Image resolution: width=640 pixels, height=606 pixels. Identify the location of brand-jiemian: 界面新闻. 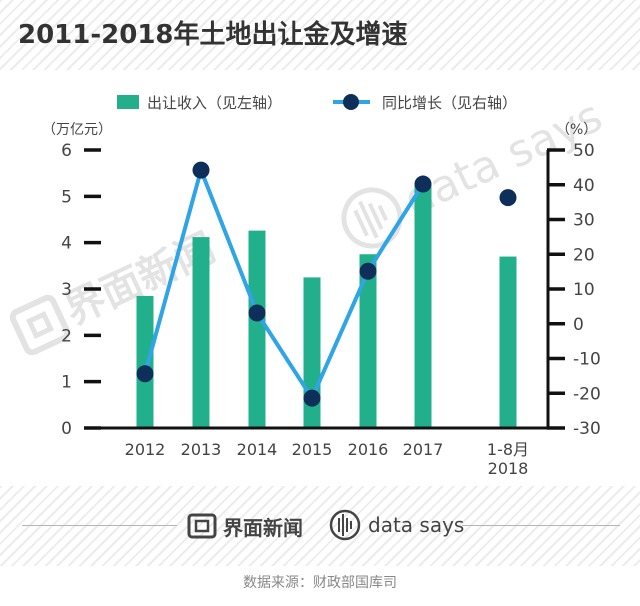
(245, 526).